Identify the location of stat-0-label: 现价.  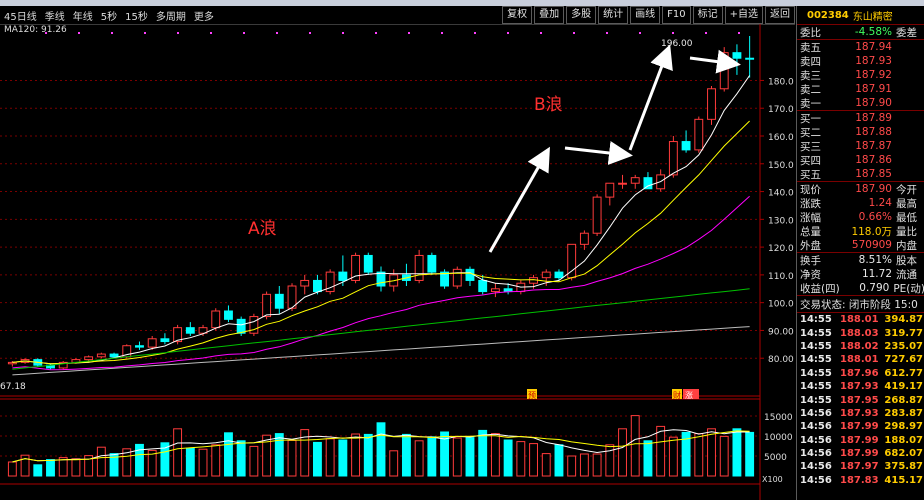
(810, 189).